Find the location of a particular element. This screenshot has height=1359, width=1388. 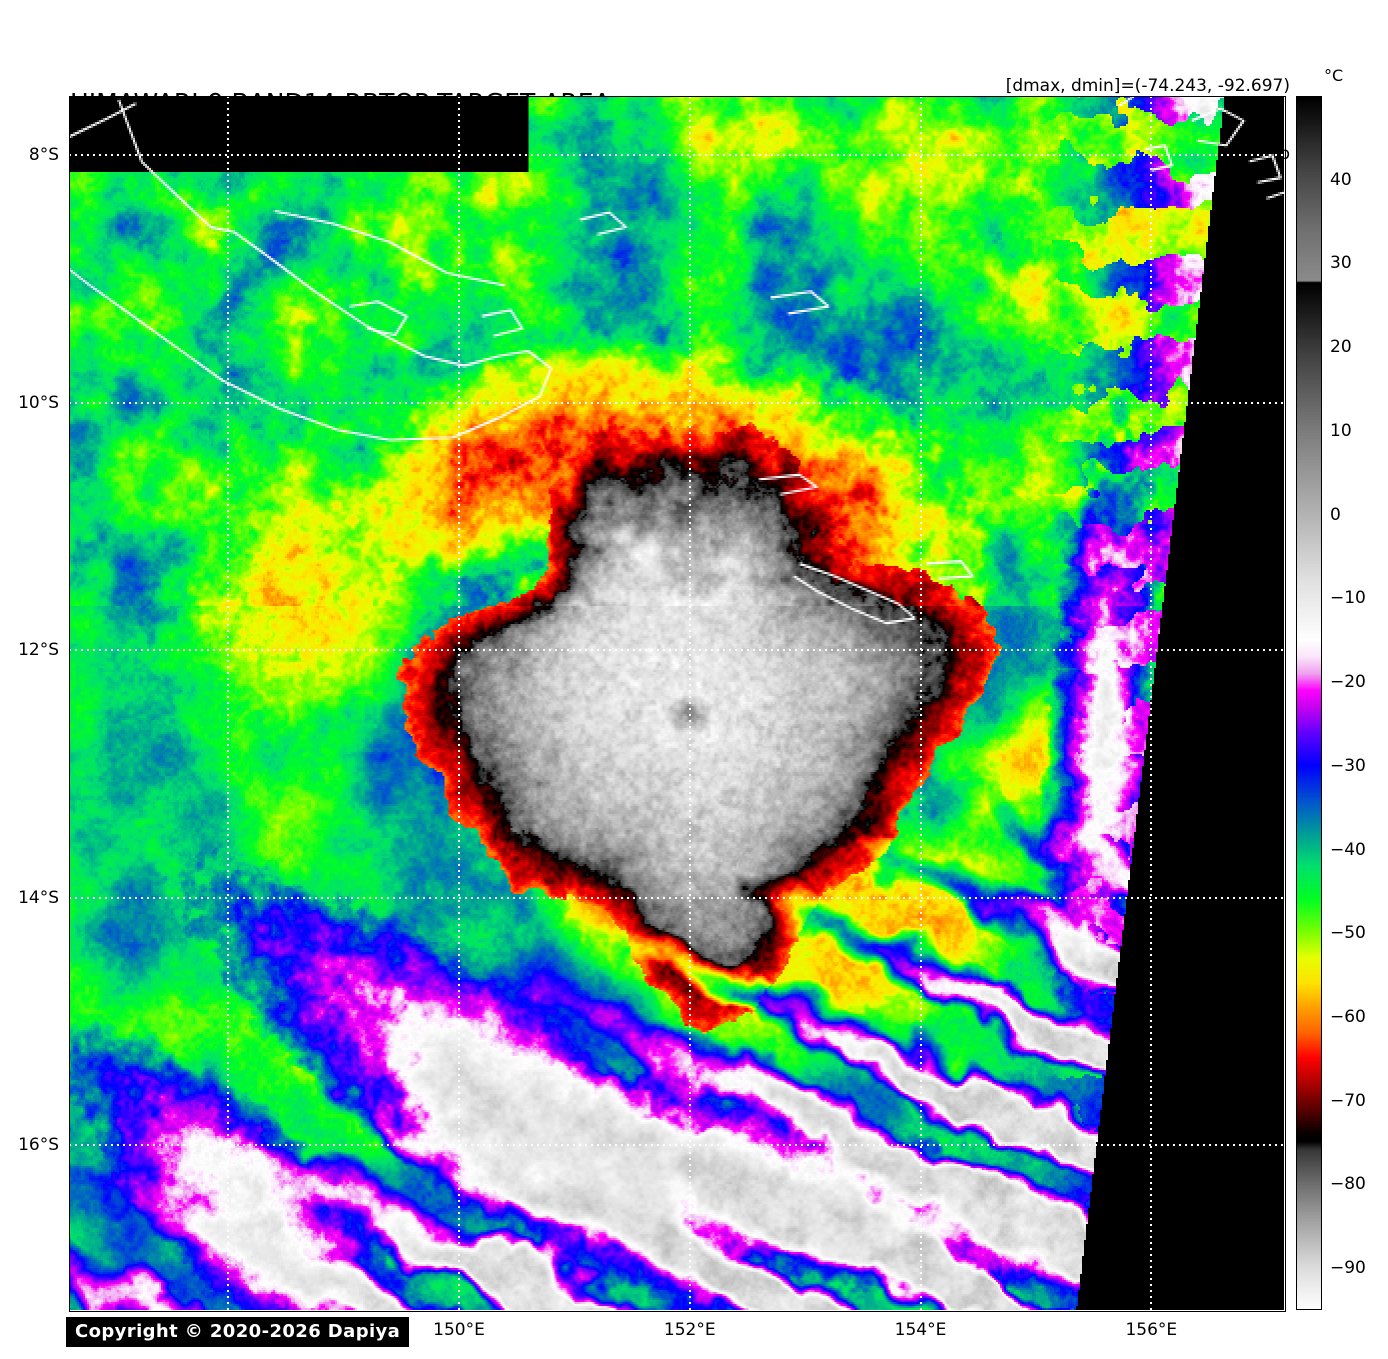

colorbar-tick: −70 is located at coordinates (1348, 1100).